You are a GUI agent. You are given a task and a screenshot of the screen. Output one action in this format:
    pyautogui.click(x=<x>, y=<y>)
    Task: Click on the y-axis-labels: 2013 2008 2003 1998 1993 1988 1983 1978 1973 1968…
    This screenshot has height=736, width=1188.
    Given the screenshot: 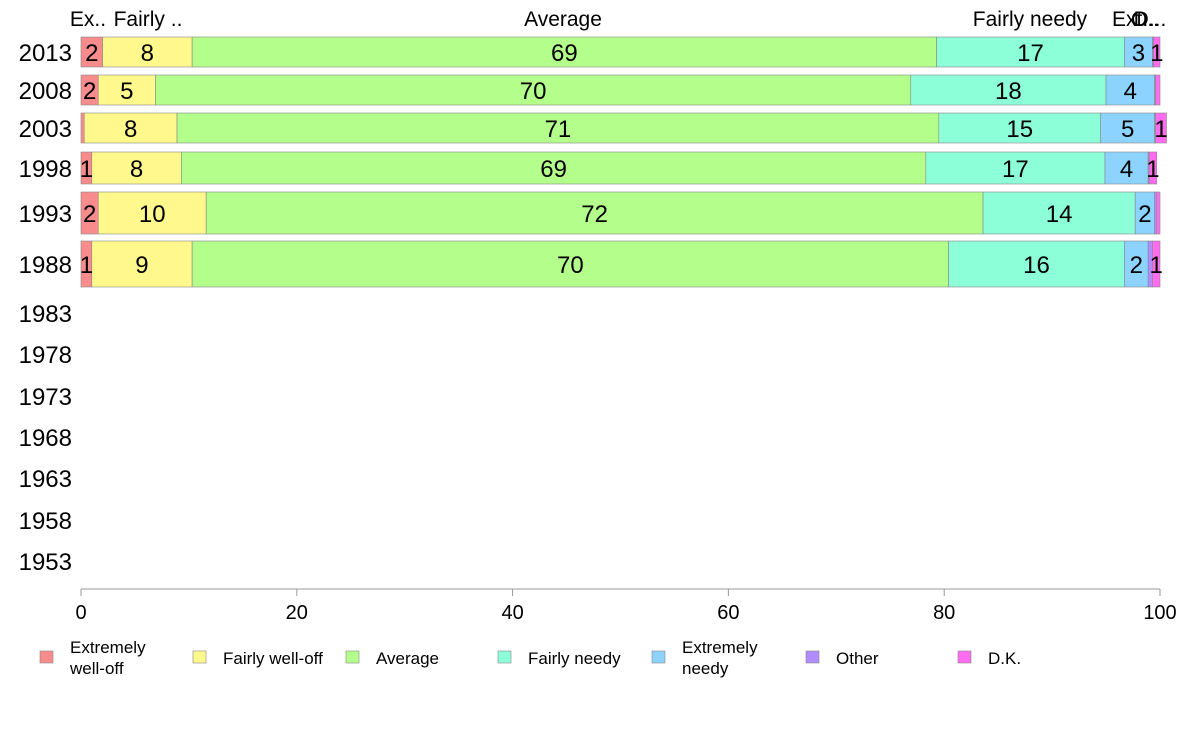 What is the action you would take?
    pyautogui.click(x=45, y=308)
    